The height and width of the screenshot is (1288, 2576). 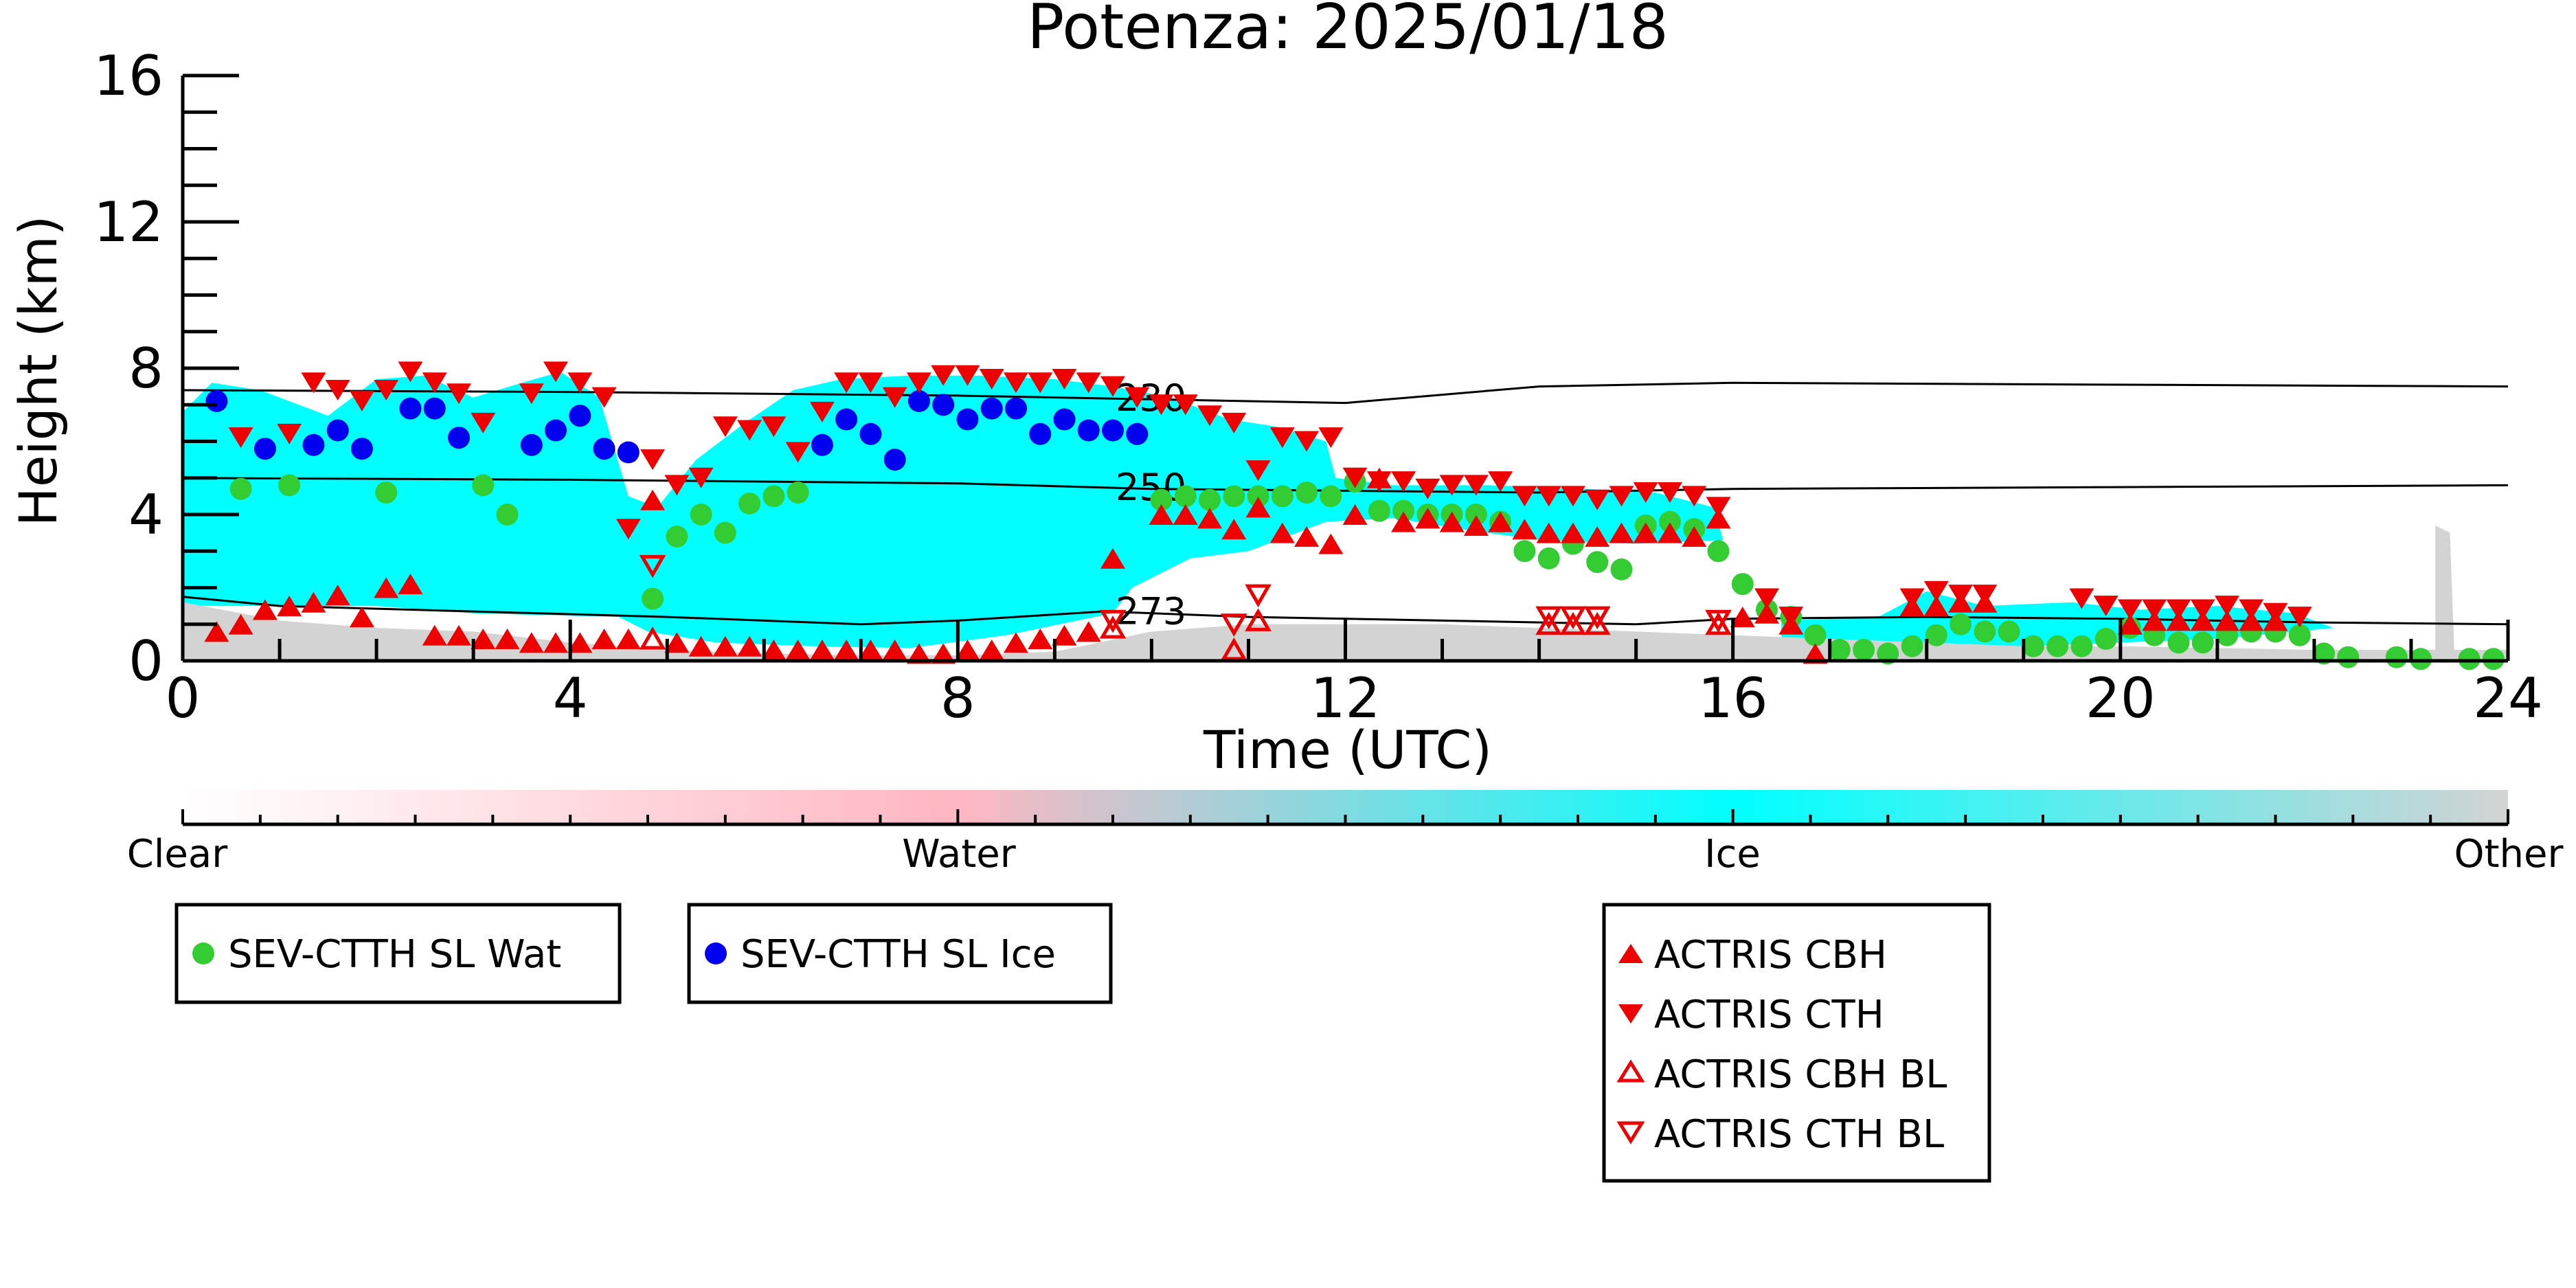 I want to click on colorbar-label-water: Water, so click(x=959, y=854).